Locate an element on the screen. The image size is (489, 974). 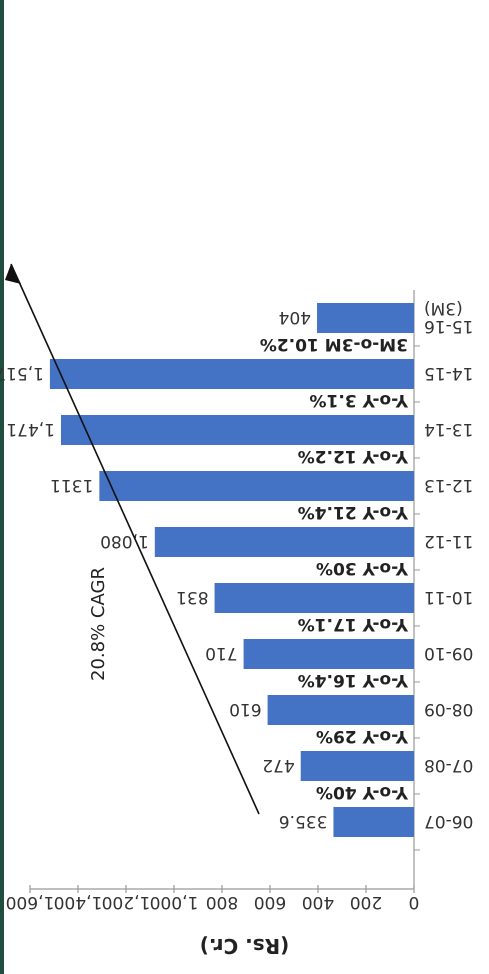
category-label: 12-13 is located at coordinates (448, 485).